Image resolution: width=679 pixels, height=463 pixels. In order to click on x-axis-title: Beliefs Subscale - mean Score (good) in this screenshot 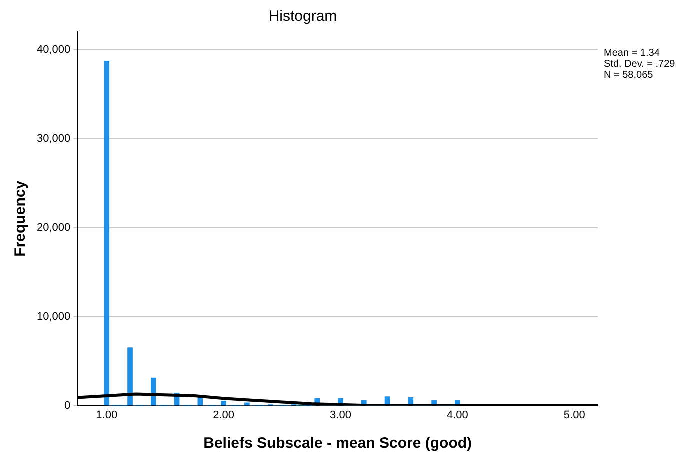, I will do `click(338, 443)`.